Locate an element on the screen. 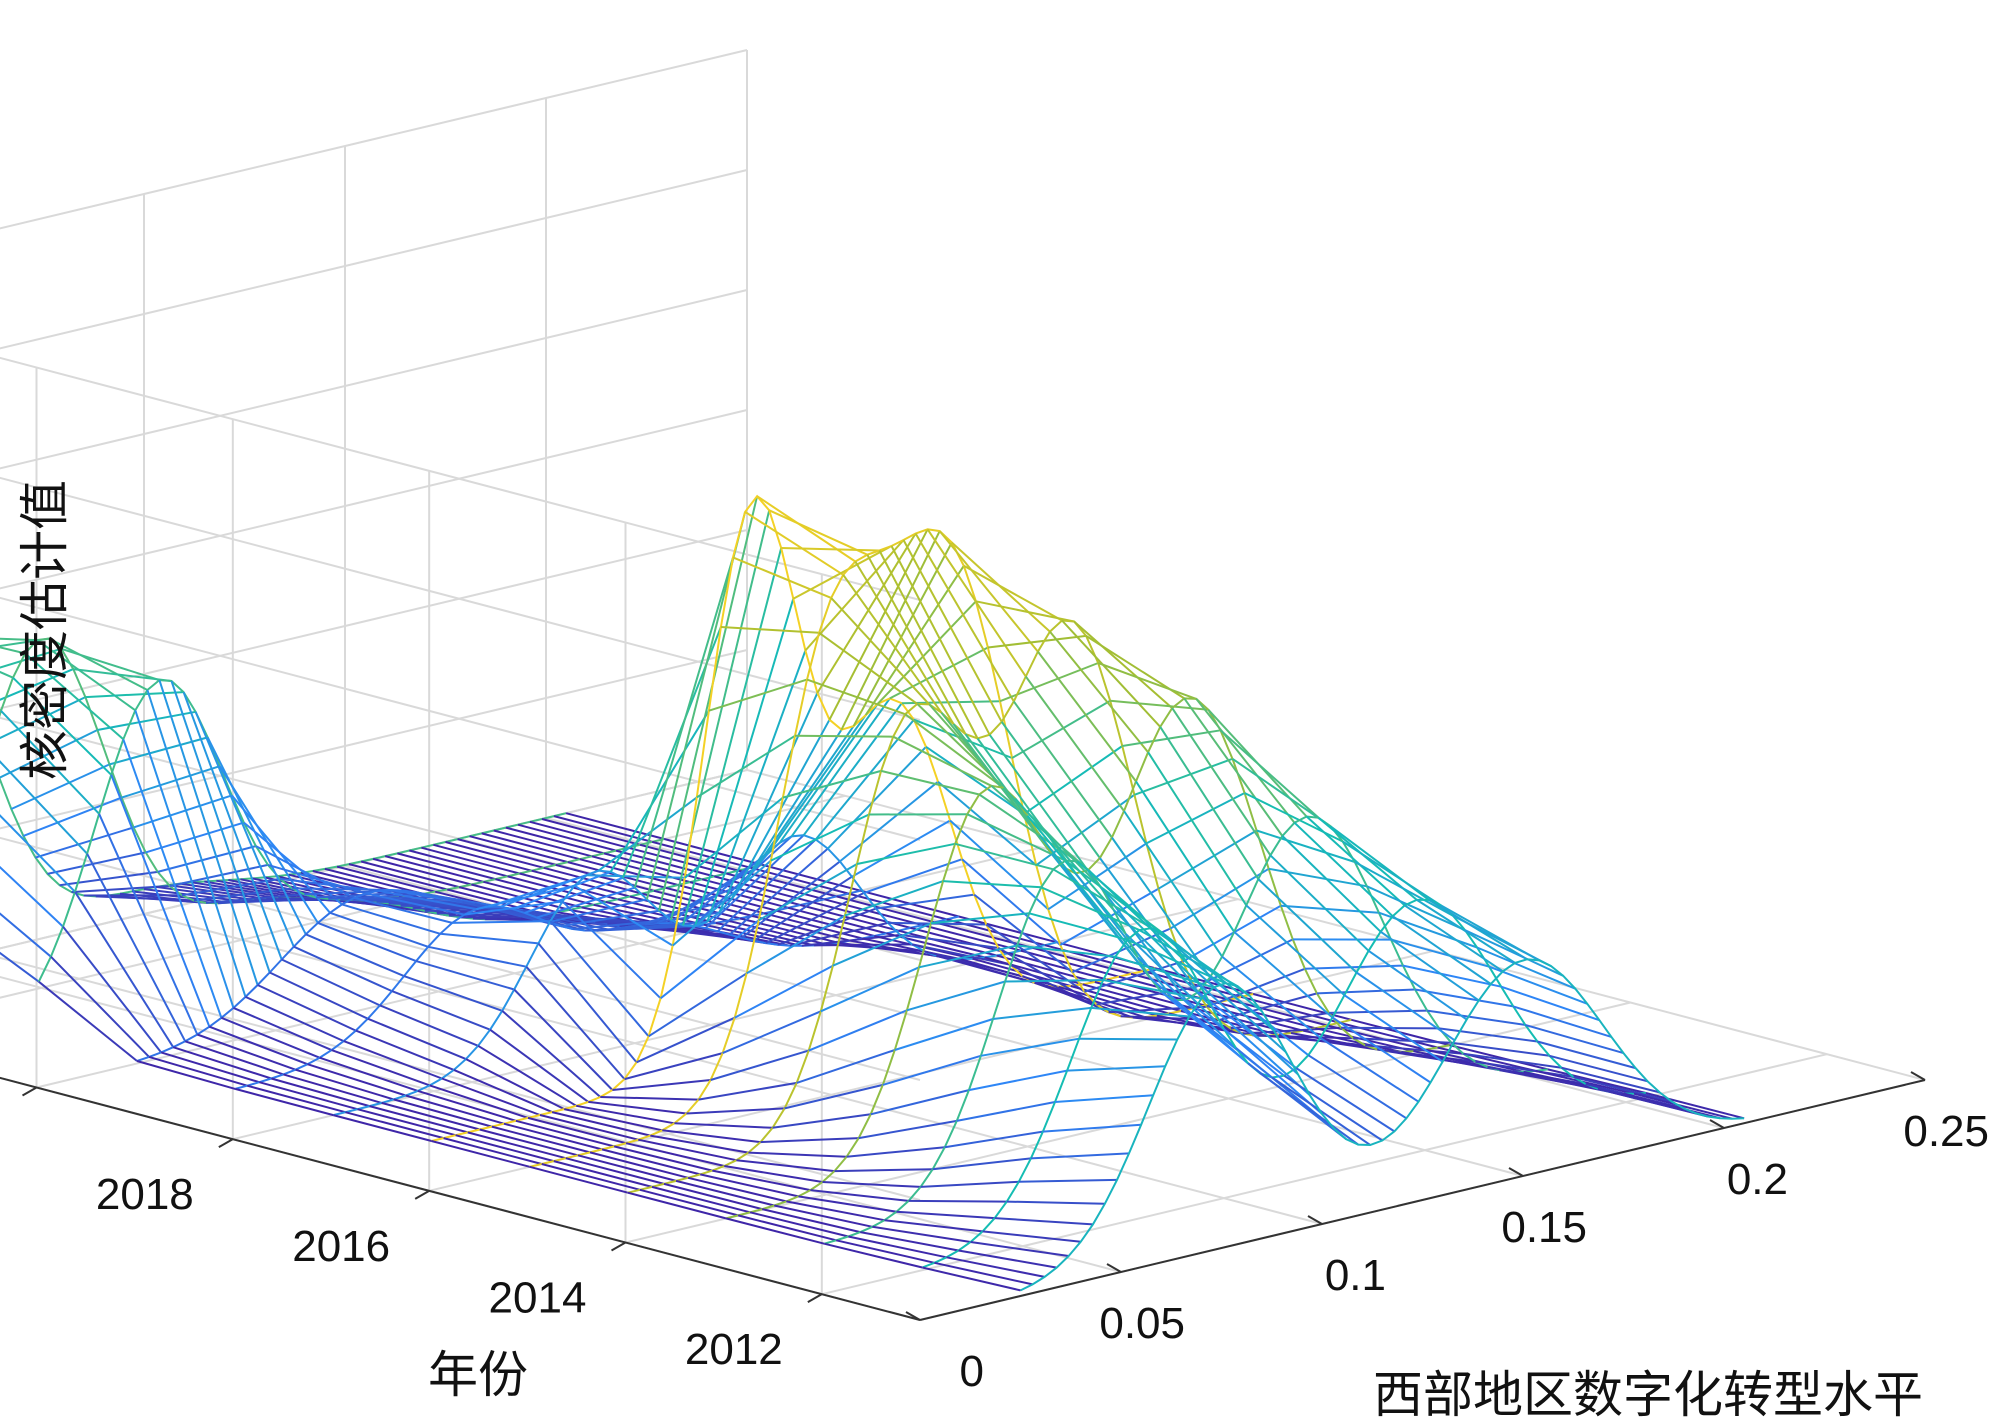  left-wall-grid-line-z is located at coordinates (460, 478).